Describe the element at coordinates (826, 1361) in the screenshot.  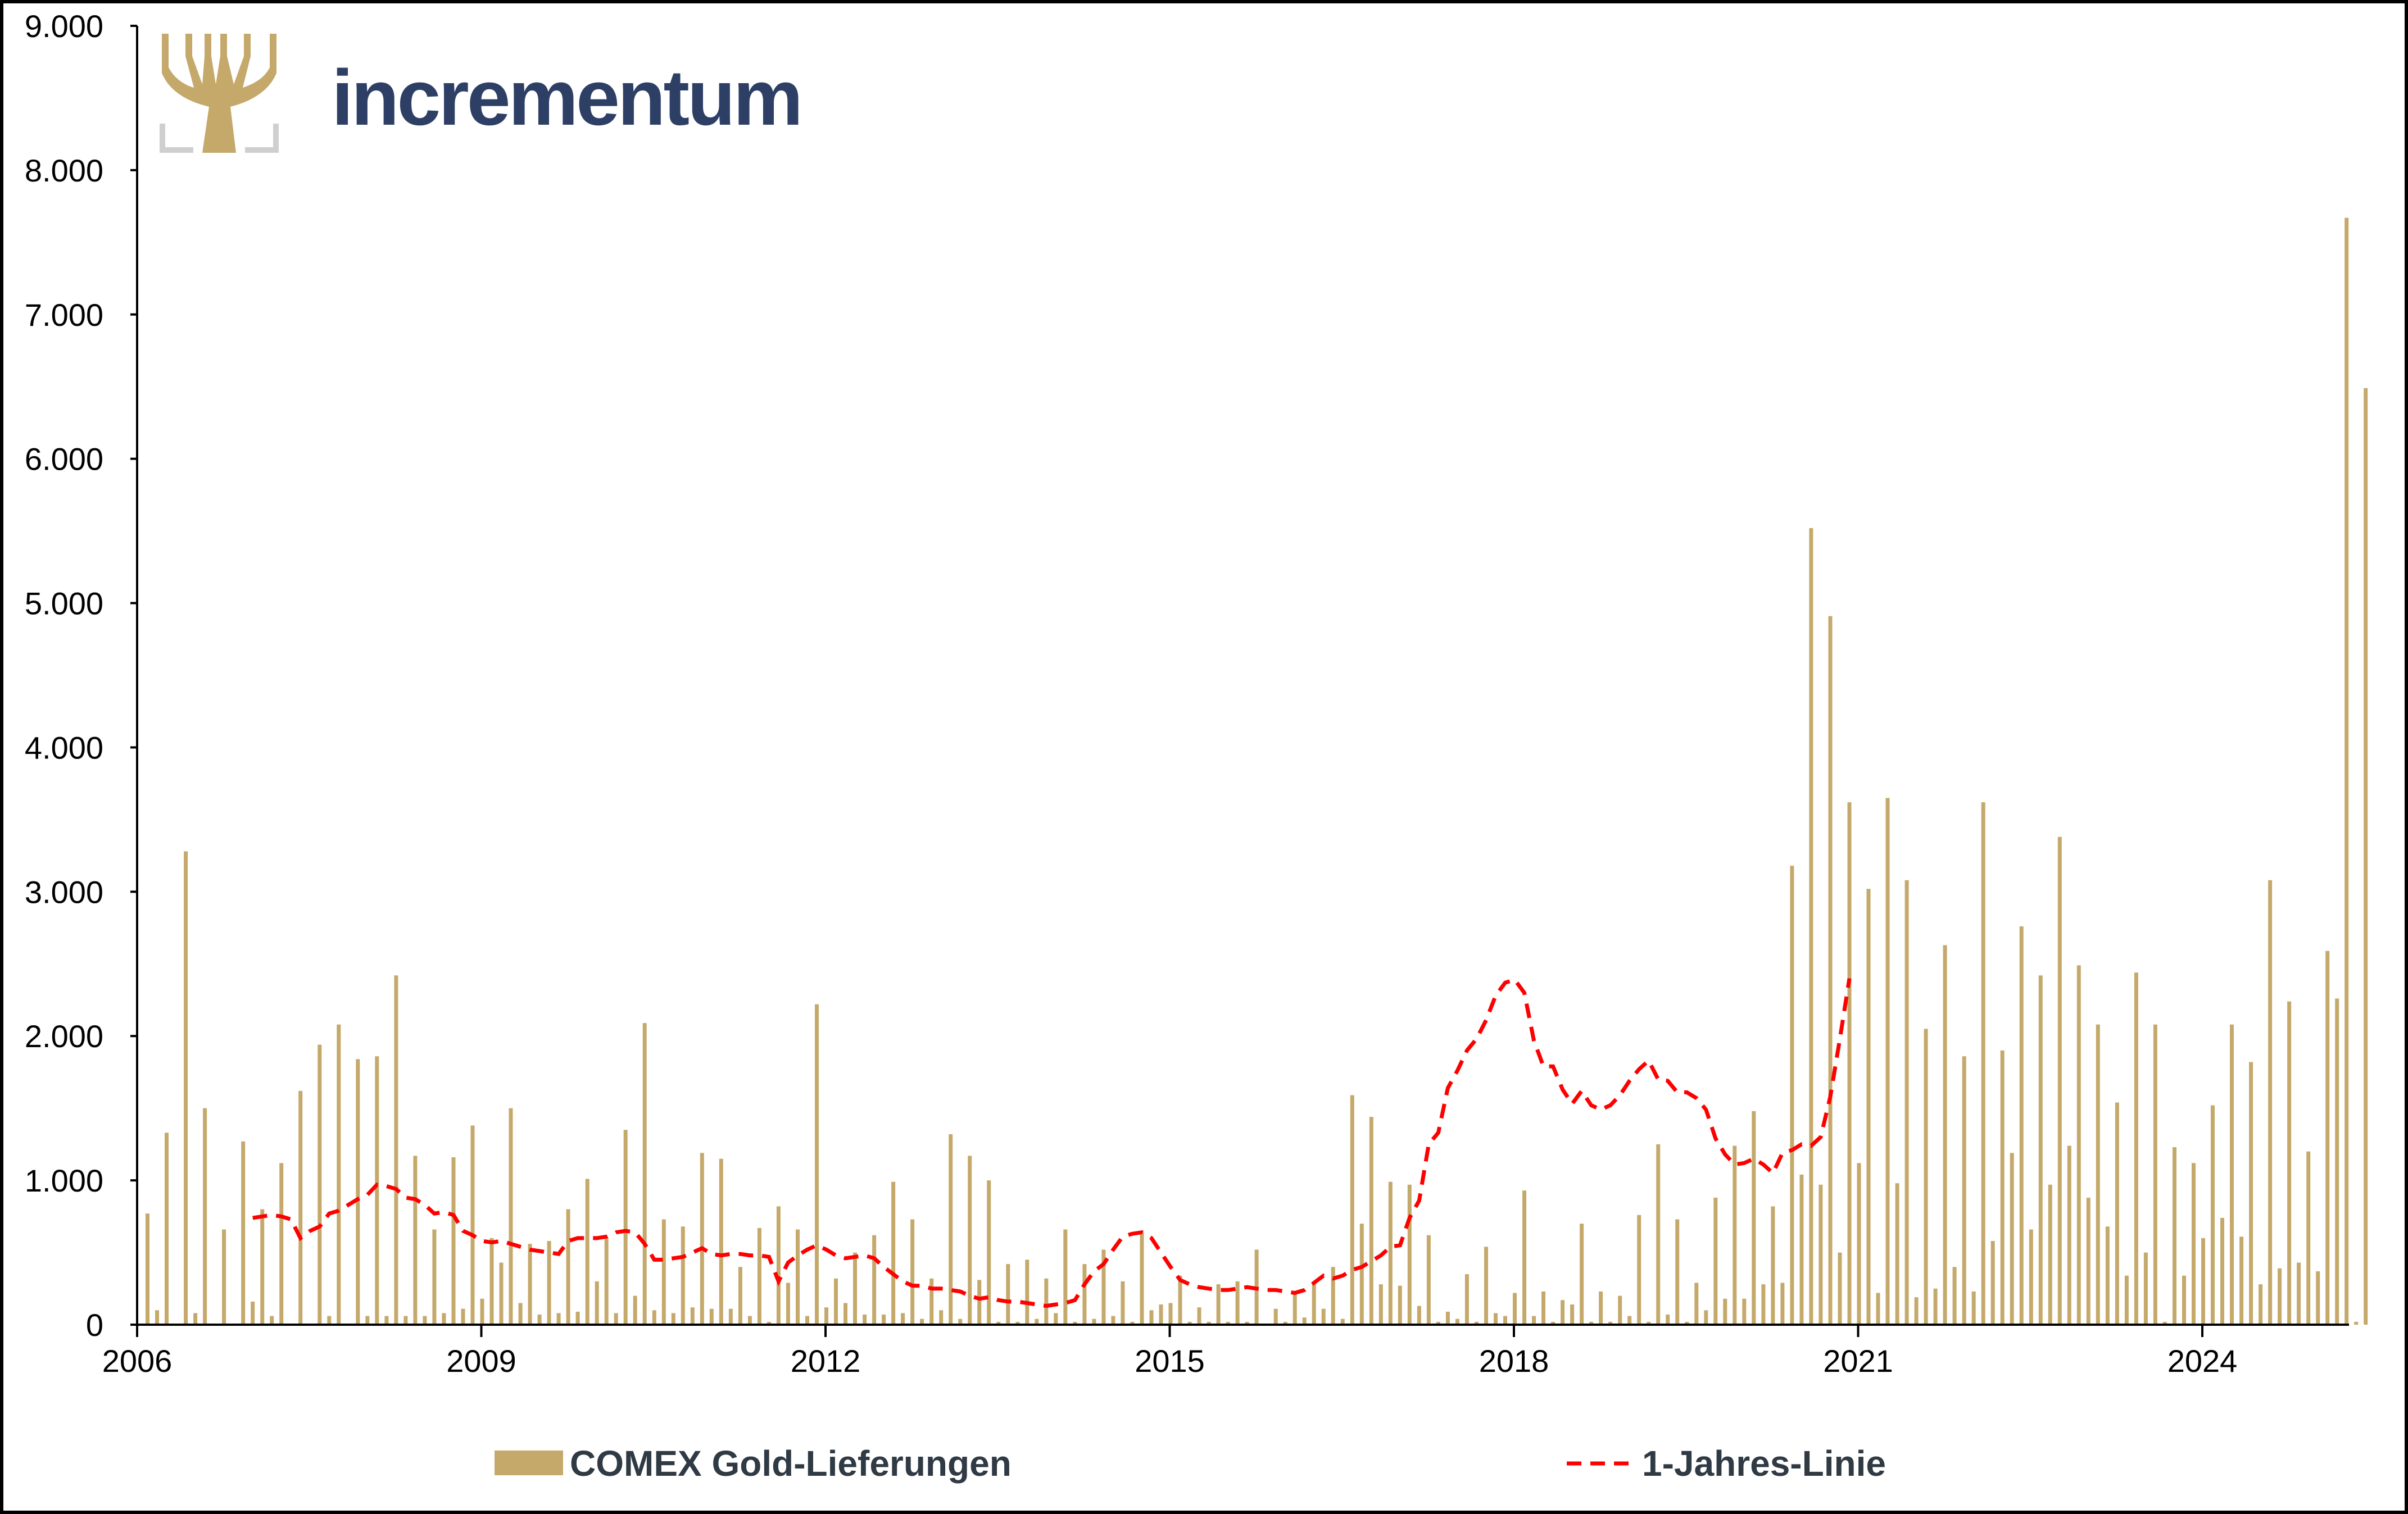
I see `x-tick-label: 2012` at that location.